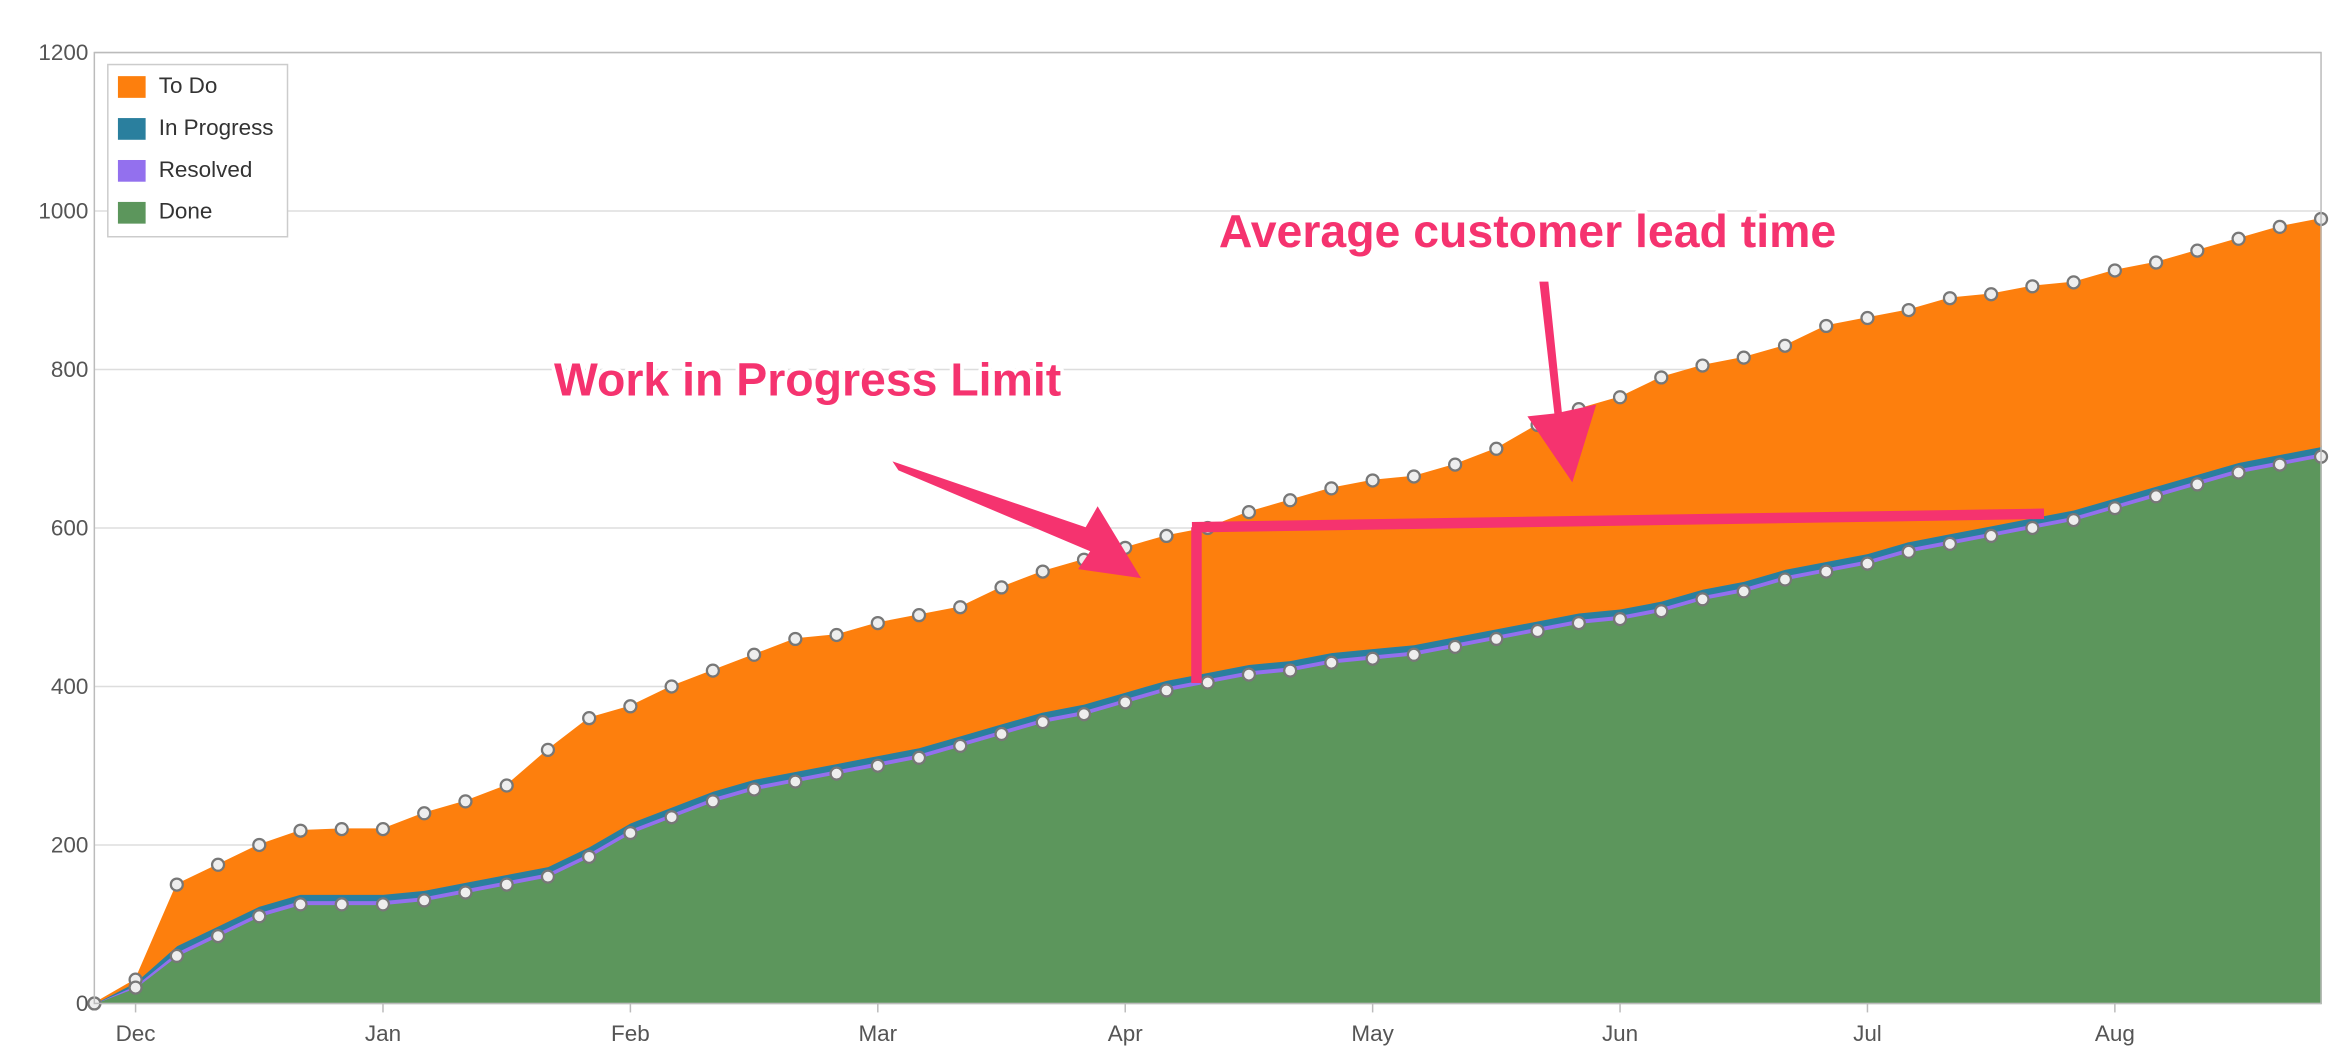 This screenshot has height=1050, width=2348. I want to click on x-tick-label: Apr, so click(1125, 1033).